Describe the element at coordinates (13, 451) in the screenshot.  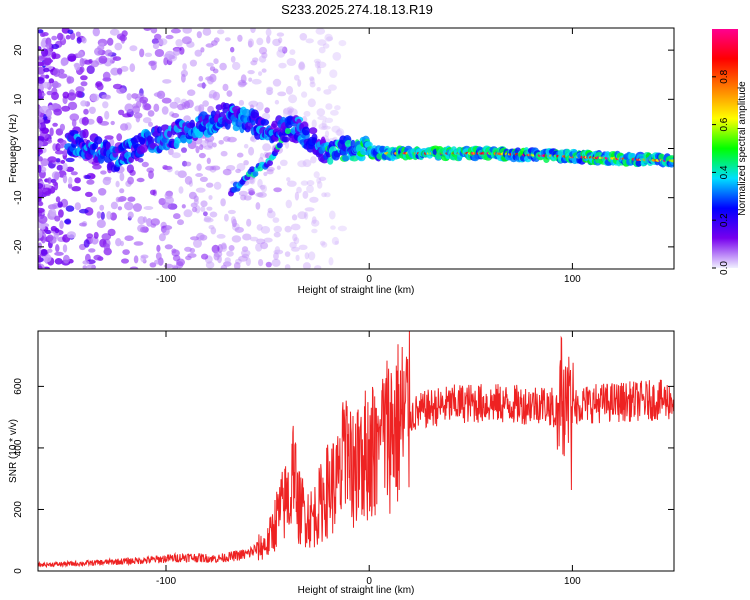
I see `snr-y-axis-title: SNR (10 * v/v)` at that location.